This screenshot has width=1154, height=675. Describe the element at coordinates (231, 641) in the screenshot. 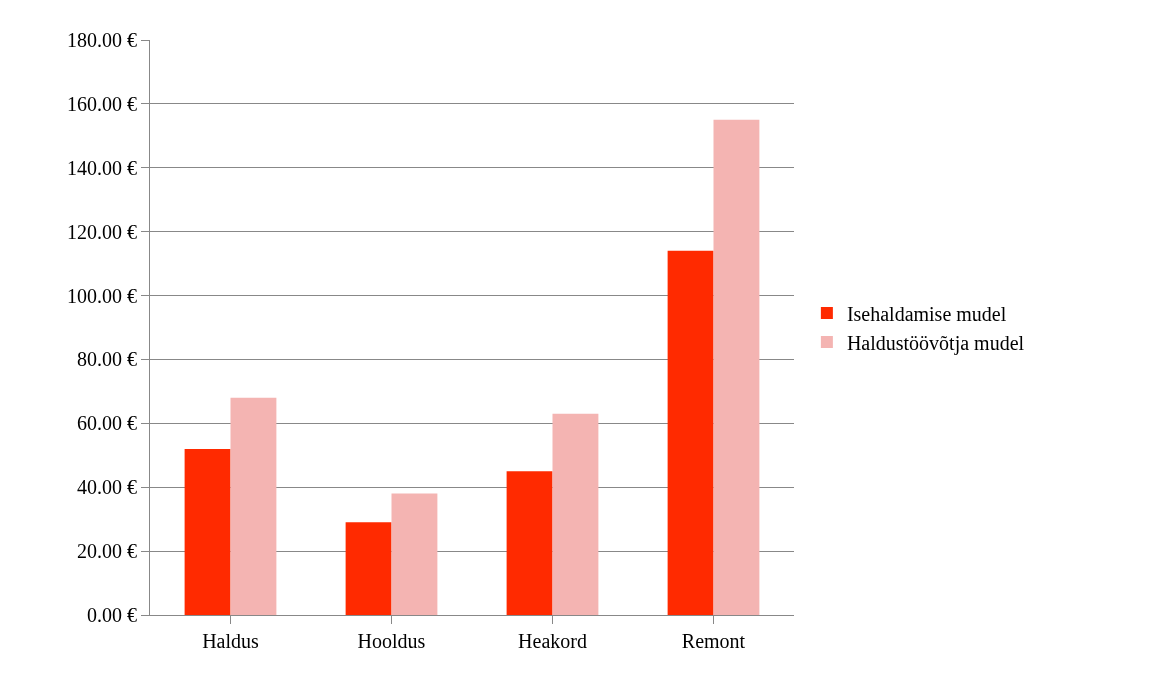

I see `x-tick-label: Haldus` at that location.